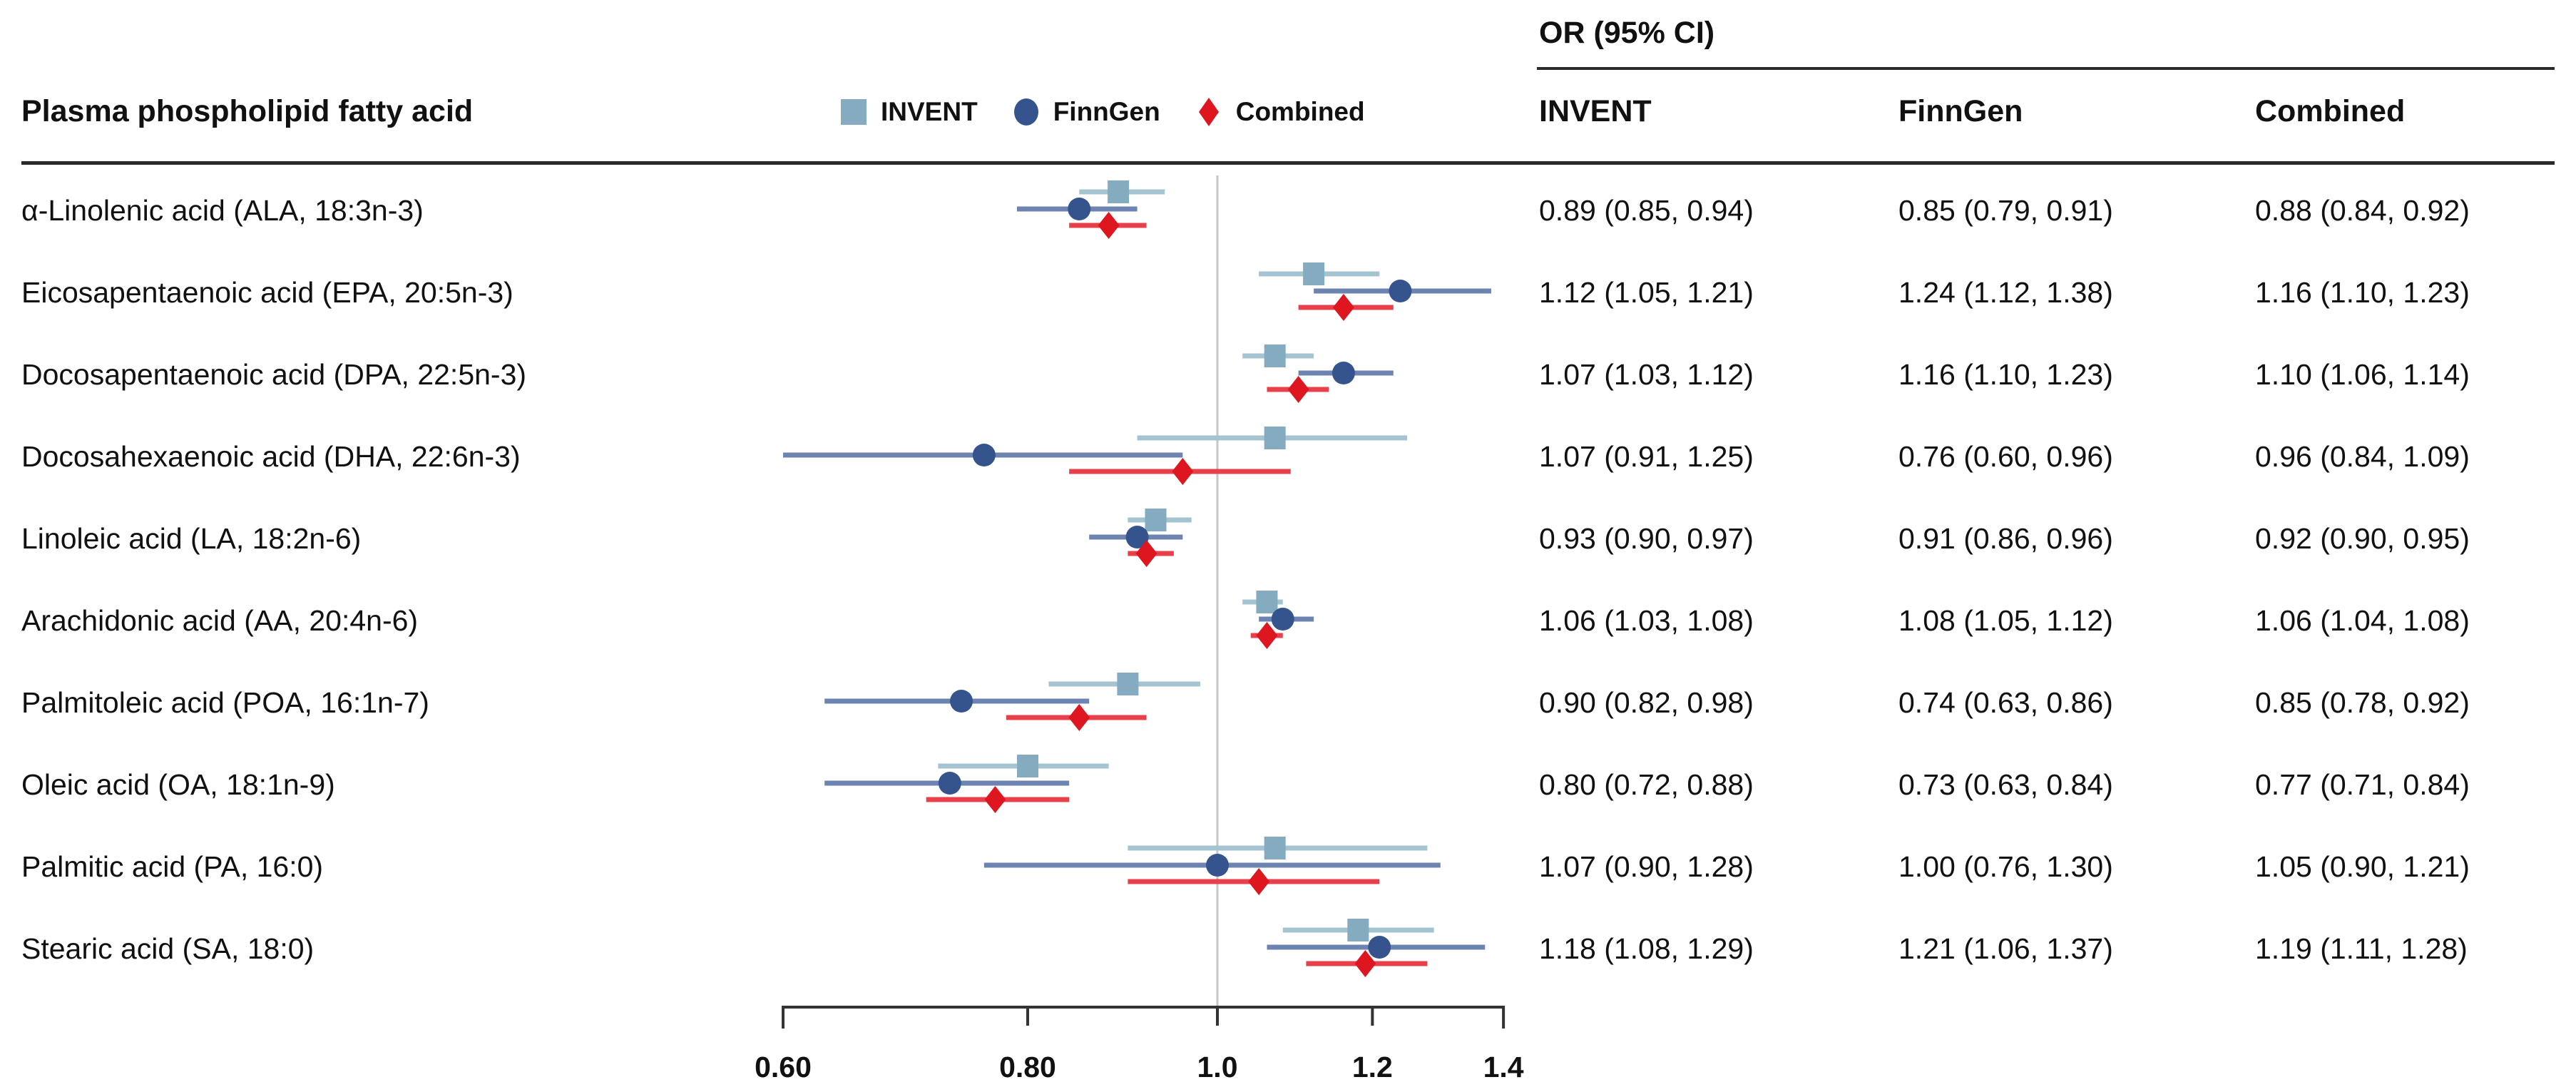 This screenshot has width=2576, height=1087. Describe the element at coordinates (2362, 375) in the screenshot. I see `or-value-combined: 1.10 (1.06, 1.14)` at that location.